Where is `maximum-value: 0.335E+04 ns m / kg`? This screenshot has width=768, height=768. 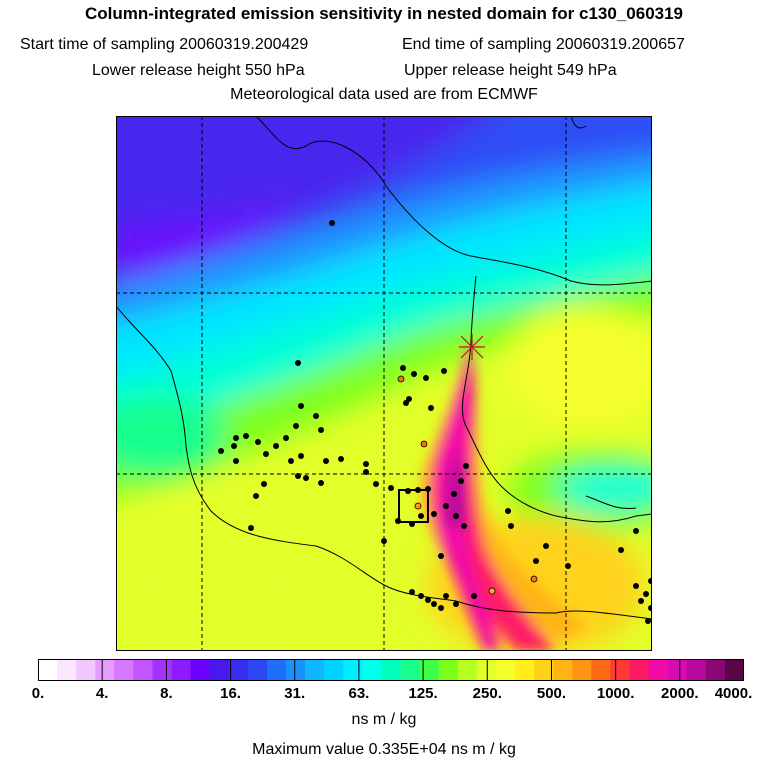
maximum-value: 0.335E+04 ns m / kg is located at coordinates (442, 749).